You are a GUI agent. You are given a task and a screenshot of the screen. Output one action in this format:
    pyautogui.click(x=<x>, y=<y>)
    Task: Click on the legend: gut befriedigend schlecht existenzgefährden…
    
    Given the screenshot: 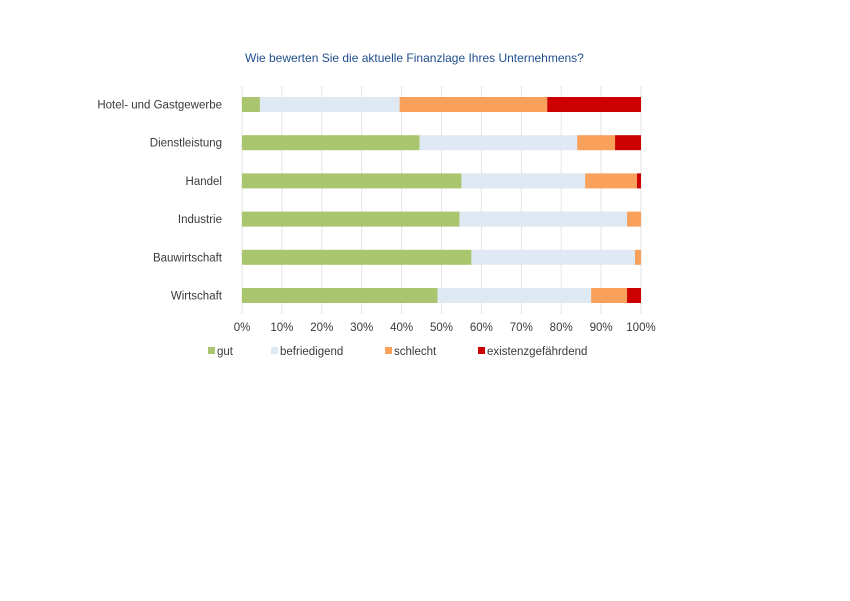 What is the action you would take?
    pyautogui.click(x=397, y=352)
    